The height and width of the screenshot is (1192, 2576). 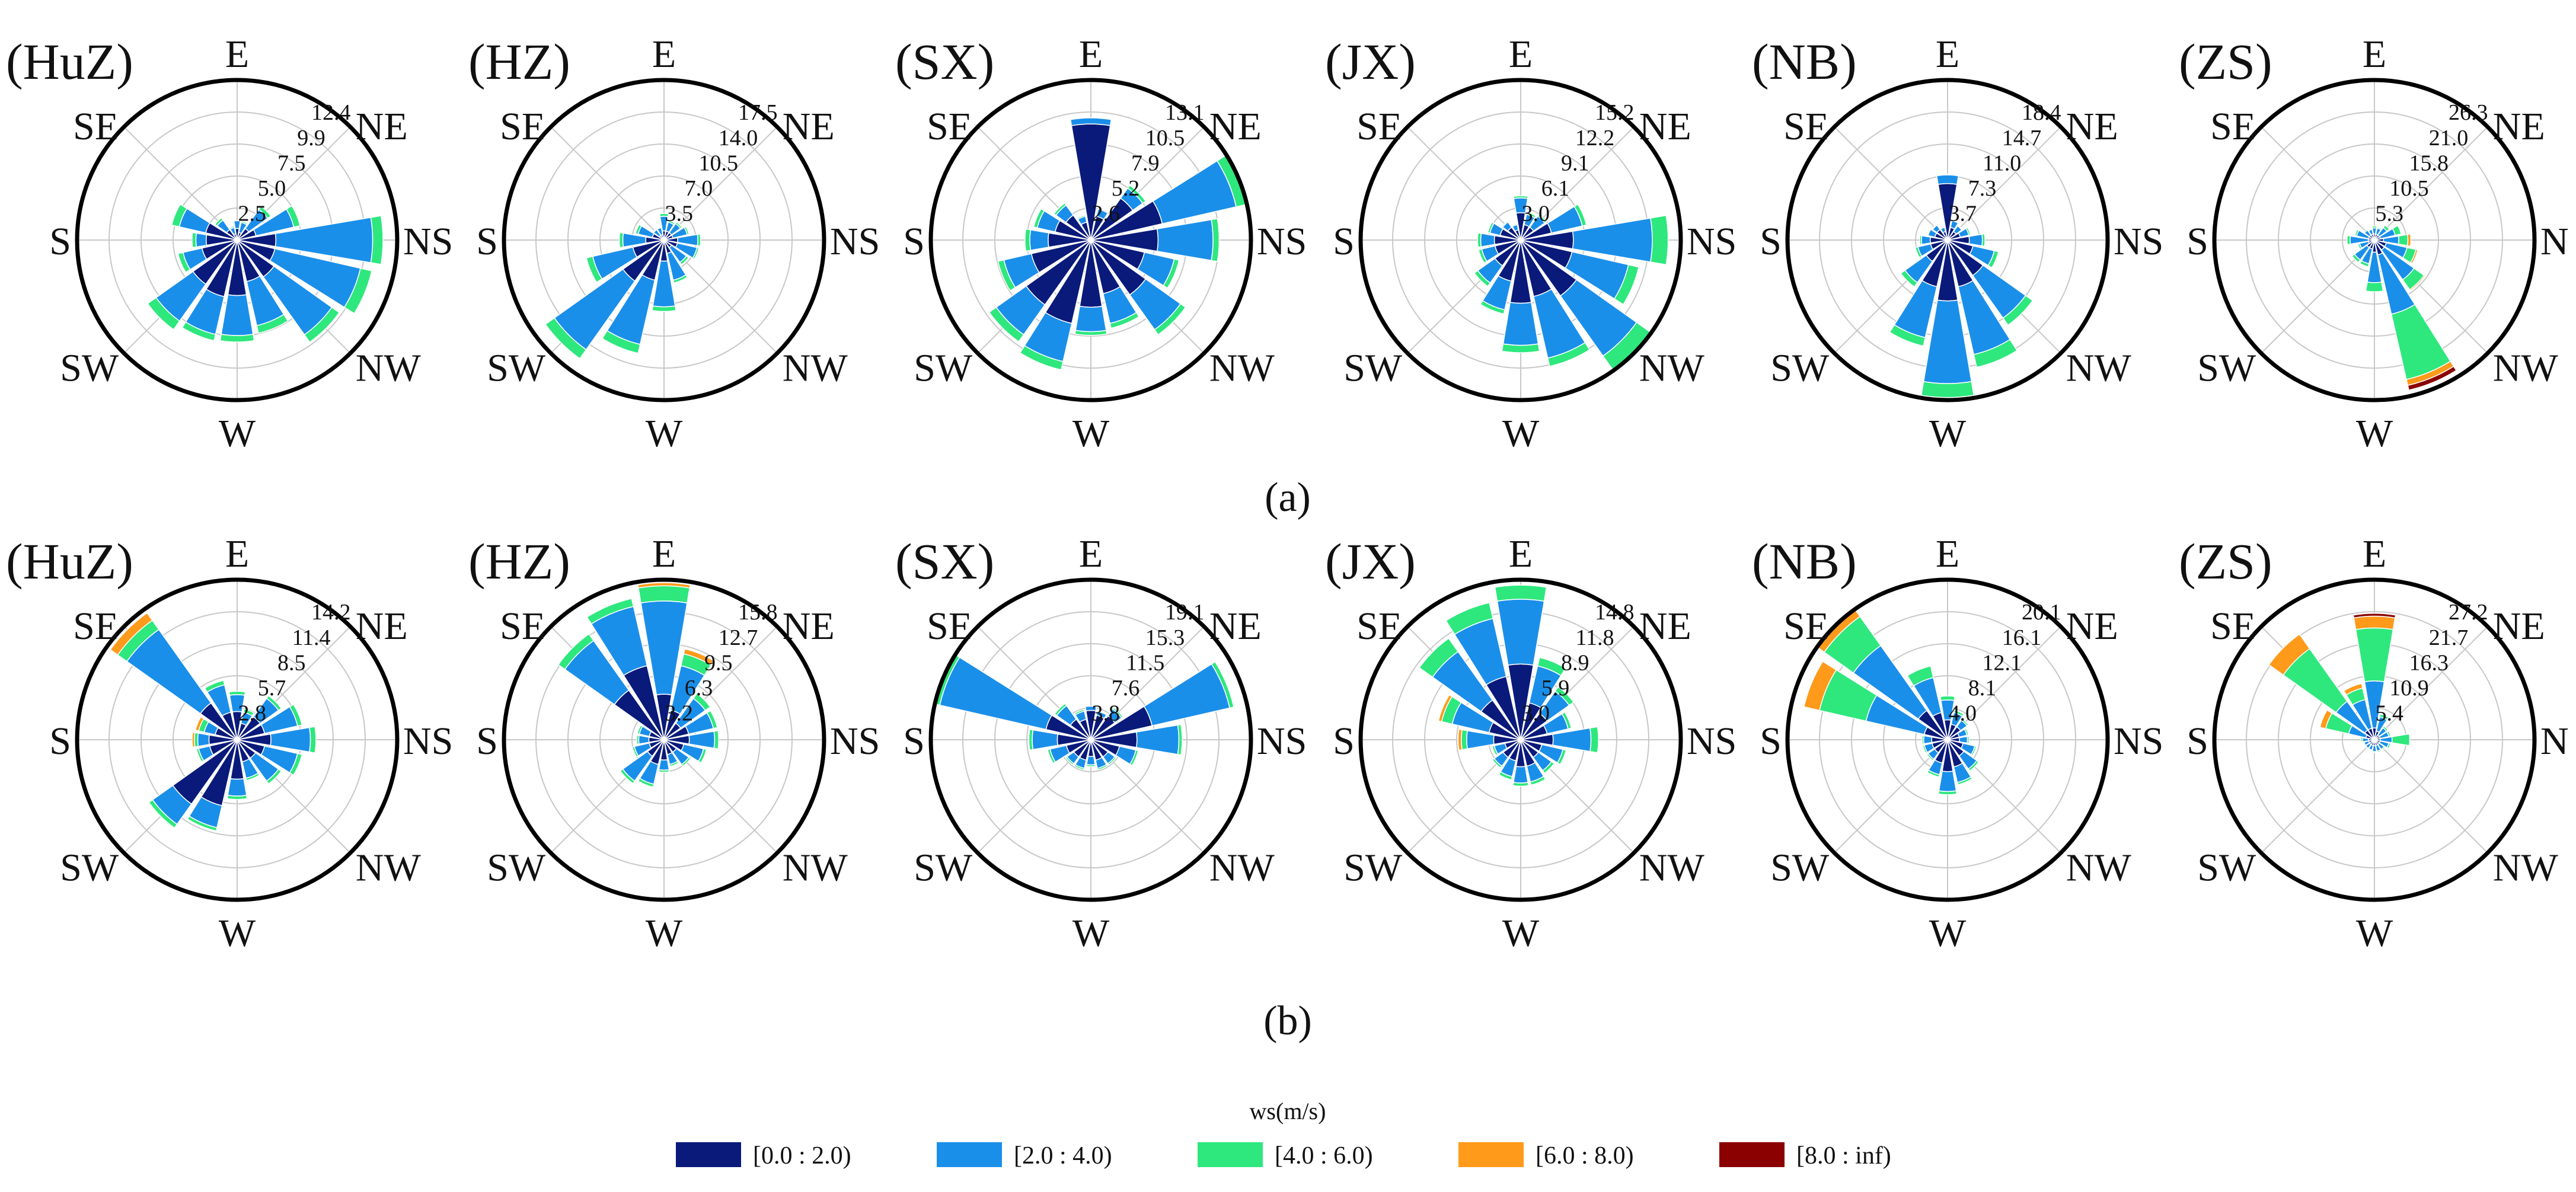 What do you see at coordinates (699, 188) in the screenshot?
I see `radial-tick-label: 7.0` at bounding box center [699, 188].